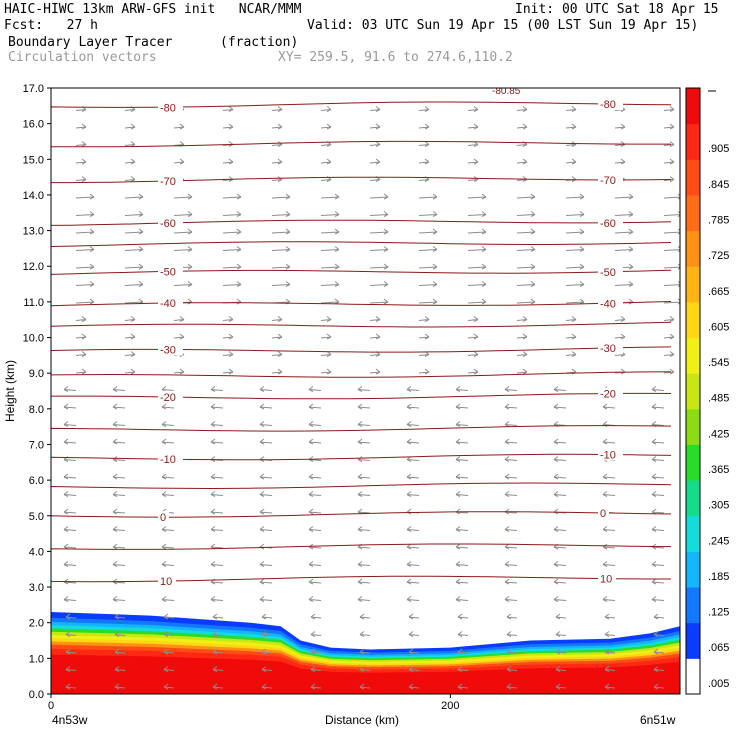 This screenshot has height=740, width=740. Describe the element at coordinates (718, 149) in the screenshot. I see `colorbar-label: .905` at that location.